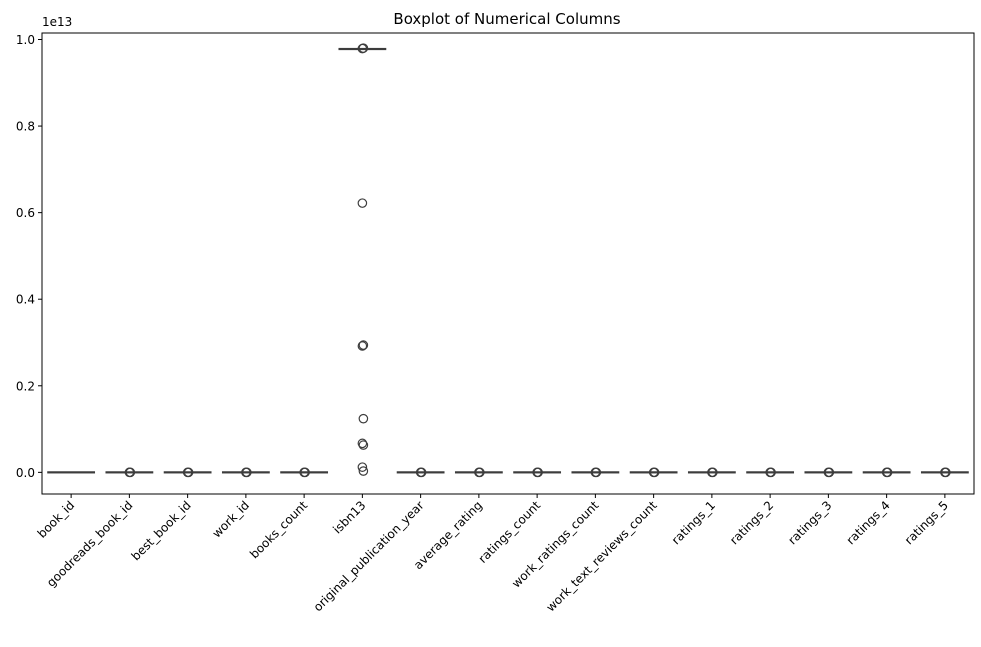 This screenshot has width=981, height=647. I want to click on x-tick-label: original_publication_year, so click(369, 556).